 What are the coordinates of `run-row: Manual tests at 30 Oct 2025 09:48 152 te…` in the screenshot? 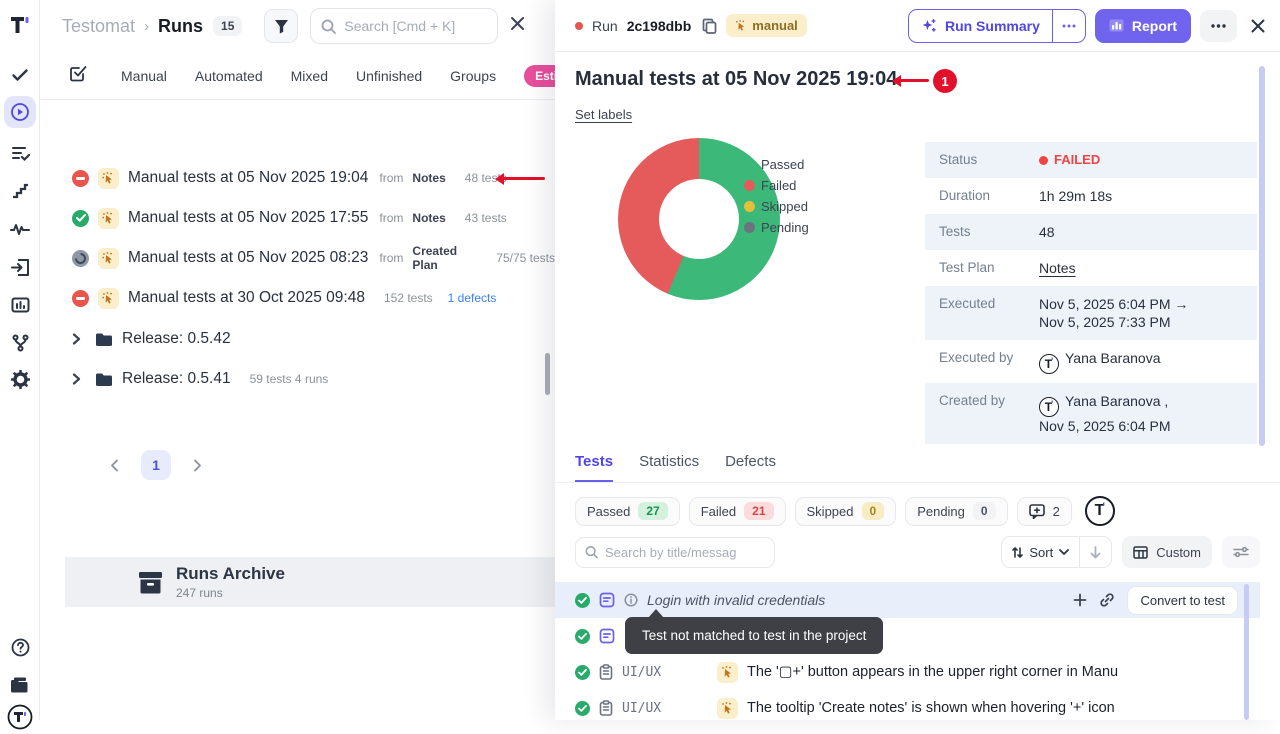 It's located at (297, 298).